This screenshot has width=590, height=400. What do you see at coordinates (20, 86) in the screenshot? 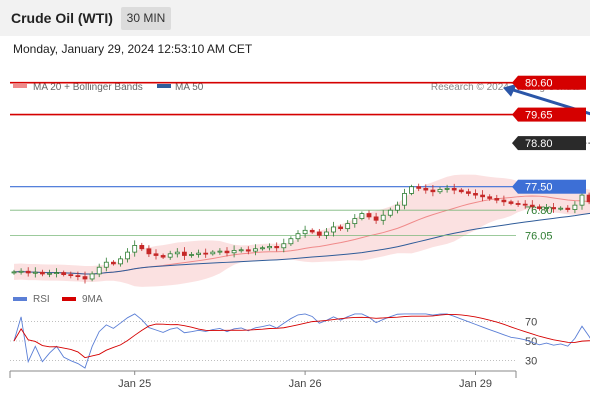
I see `legend-swatch-ma20` at bounding box center [20, 86].